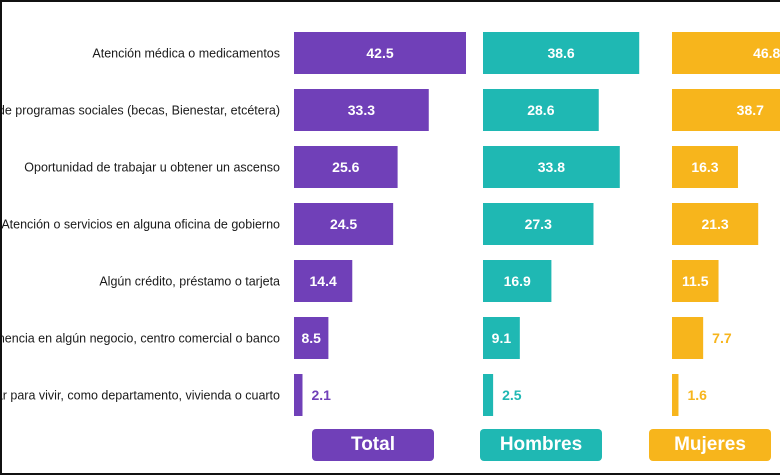 This screenshot has height=475, width=780. What do you see at coordinates (512, 395) in the screenshot?
I see `data-label: 2.5` at bounding box center [512, 395].